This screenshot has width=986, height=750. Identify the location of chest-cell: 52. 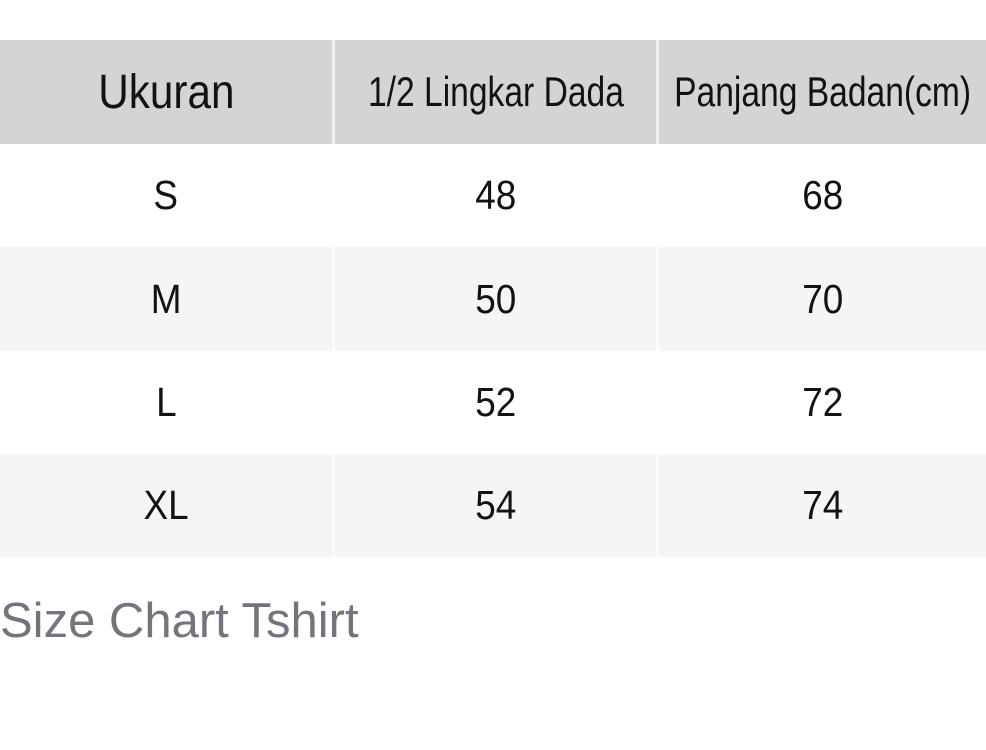
(494, 402).